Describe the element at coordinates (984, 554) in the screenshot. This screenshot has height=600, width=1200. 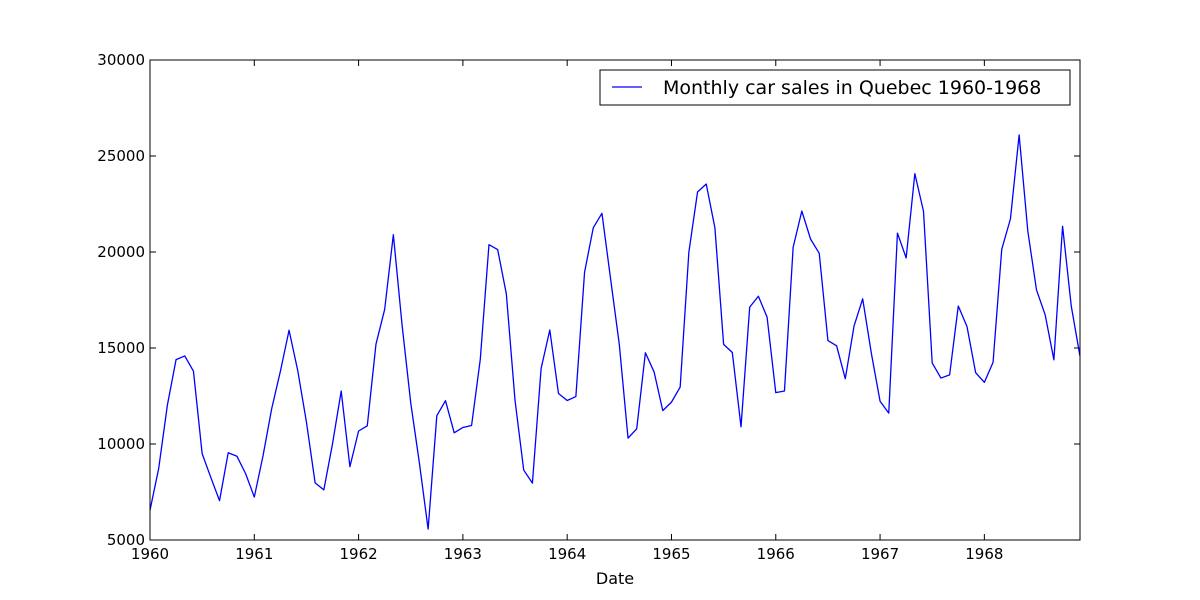
I see `x-tick-label: 1968` at that location.